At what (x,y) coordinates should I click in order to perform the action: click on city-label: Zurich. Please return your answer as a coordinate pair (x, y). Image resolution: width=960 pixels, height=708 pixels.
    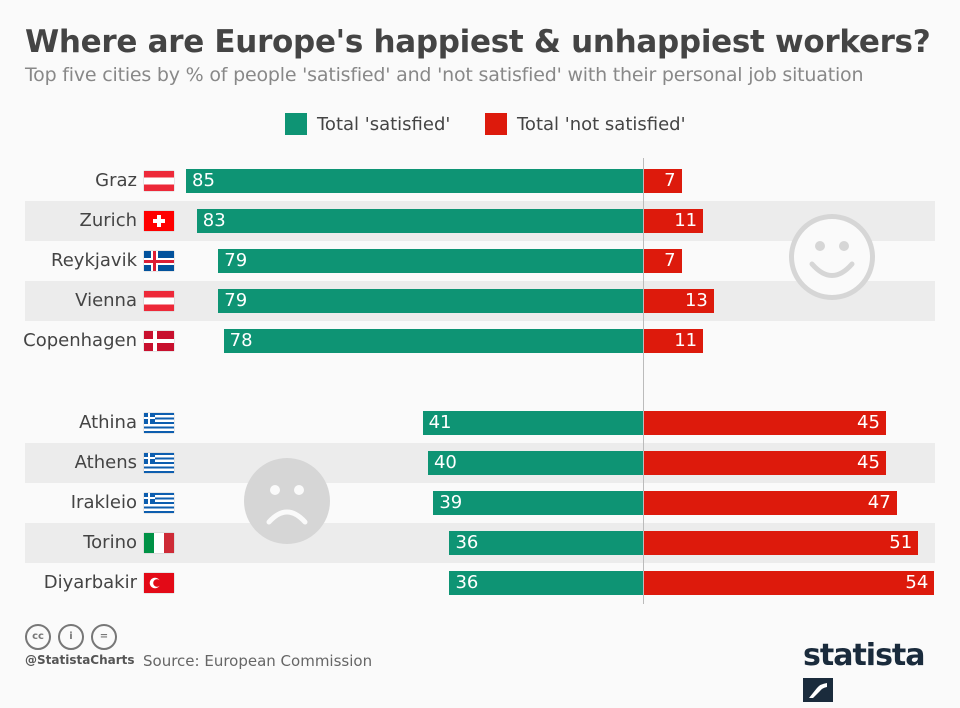
    Looking at the image, I should click on (108, 220).